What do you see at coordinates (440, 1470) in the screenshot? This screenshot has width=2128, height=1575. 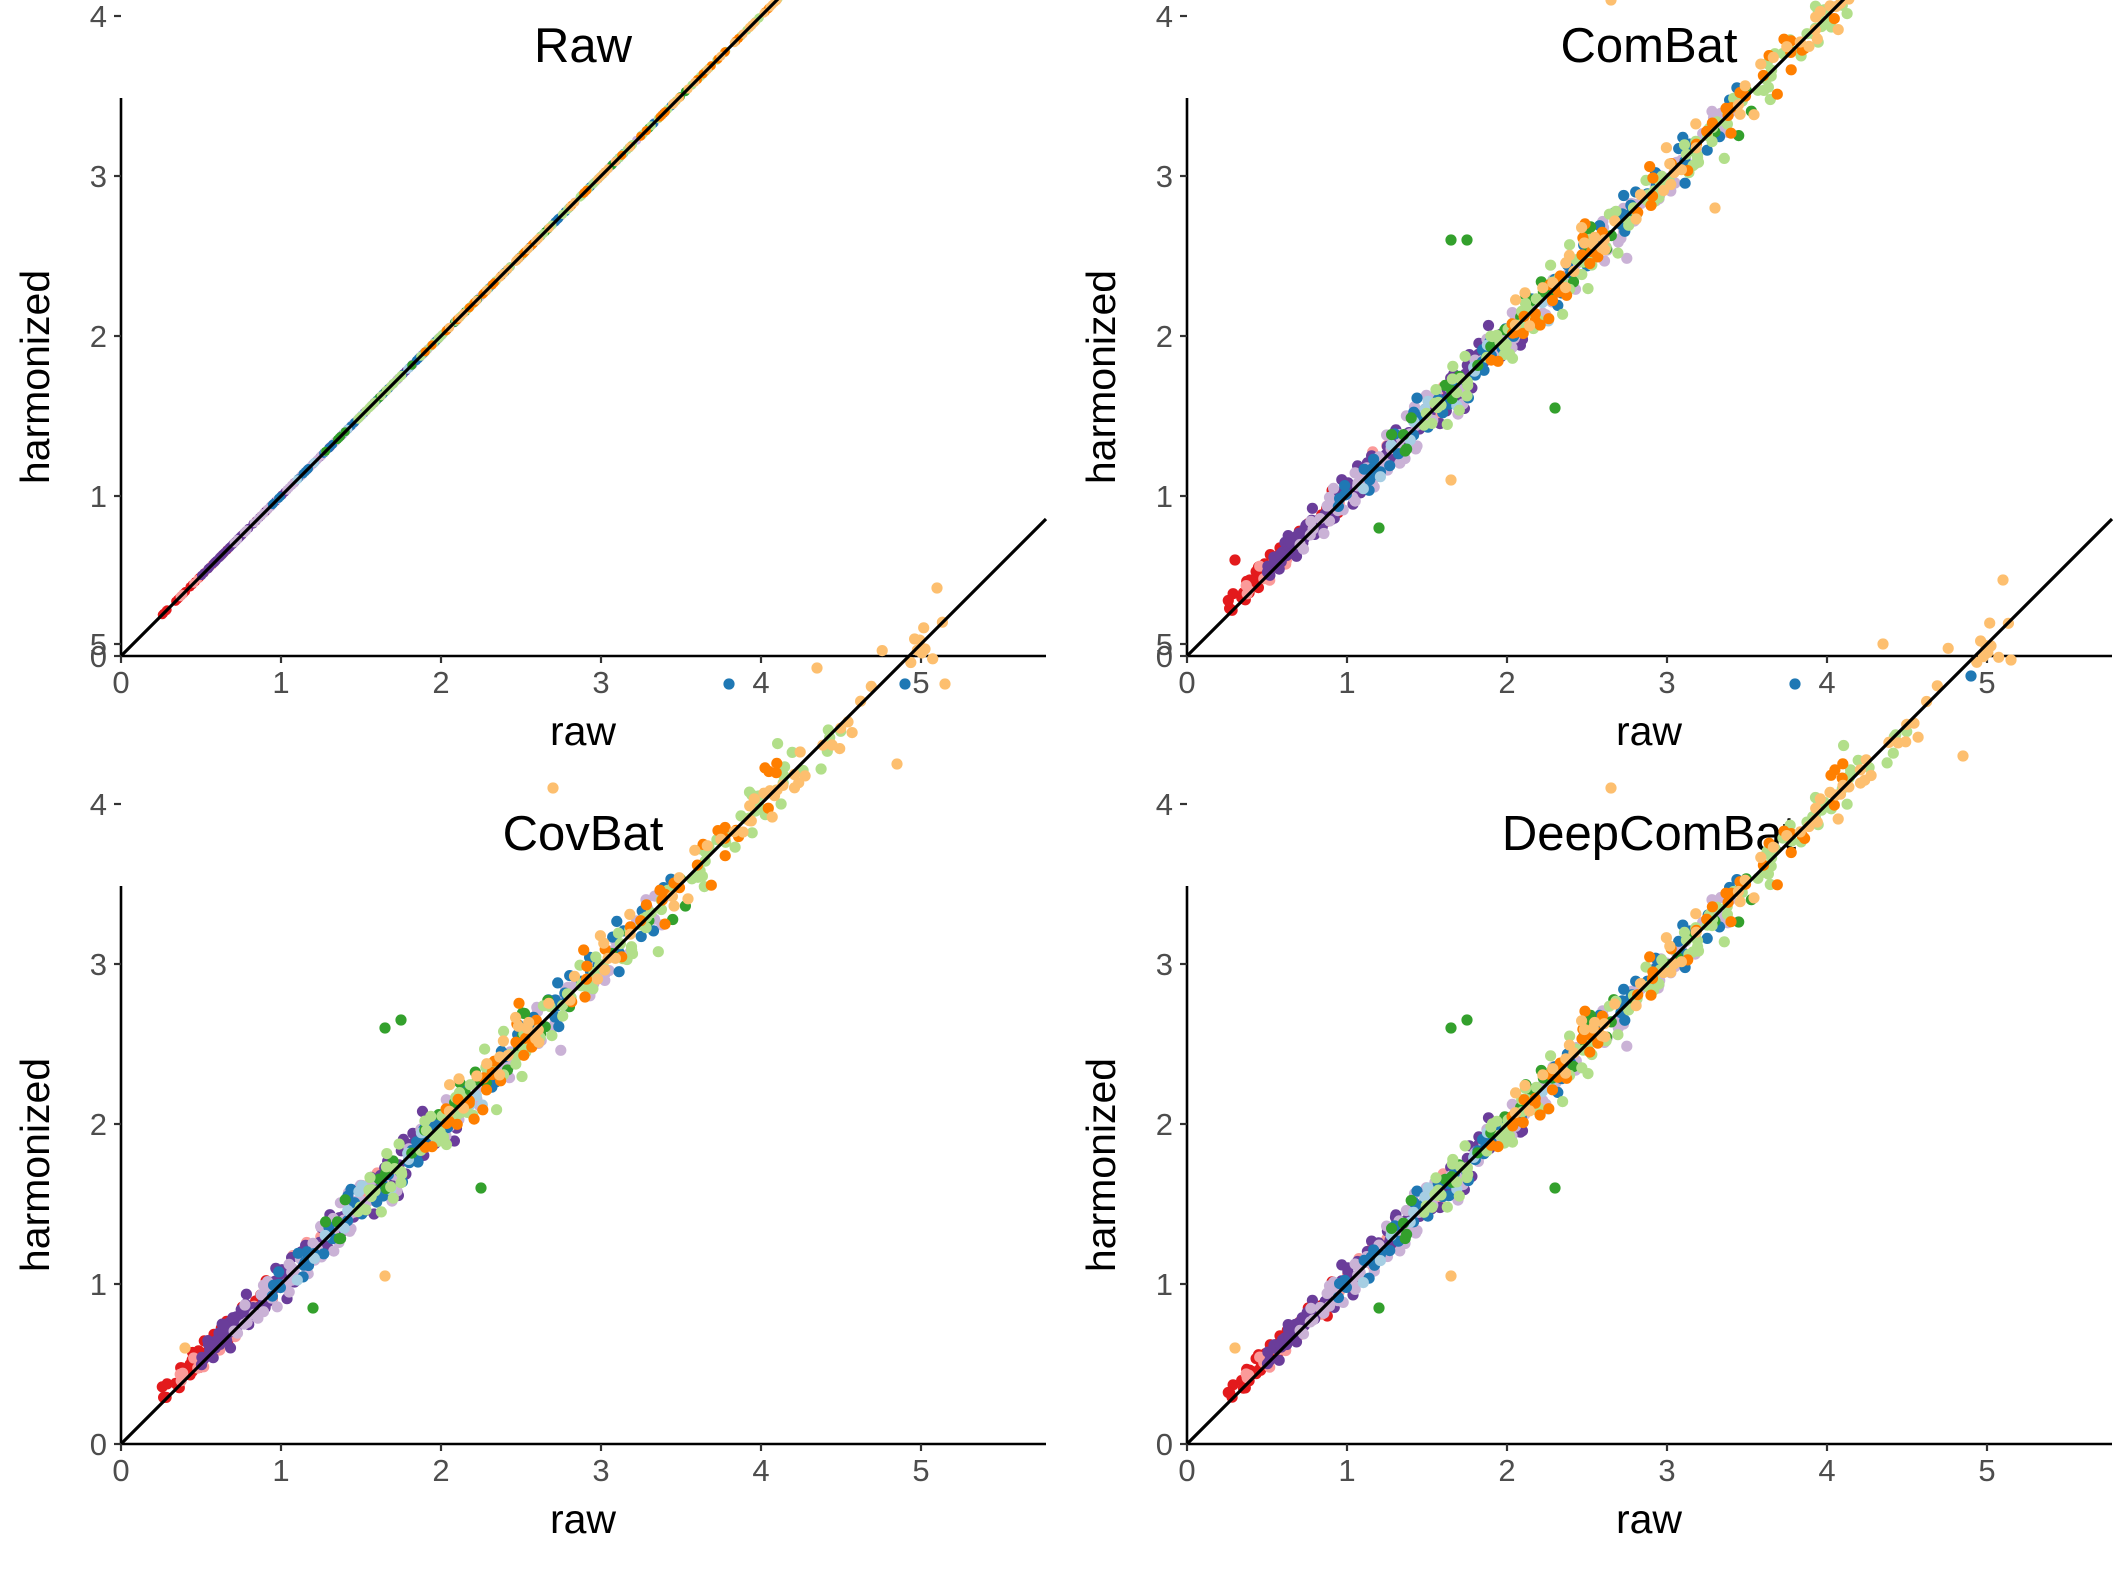 I see `x-tick-label: 2` at bounding box center [440, 1470].